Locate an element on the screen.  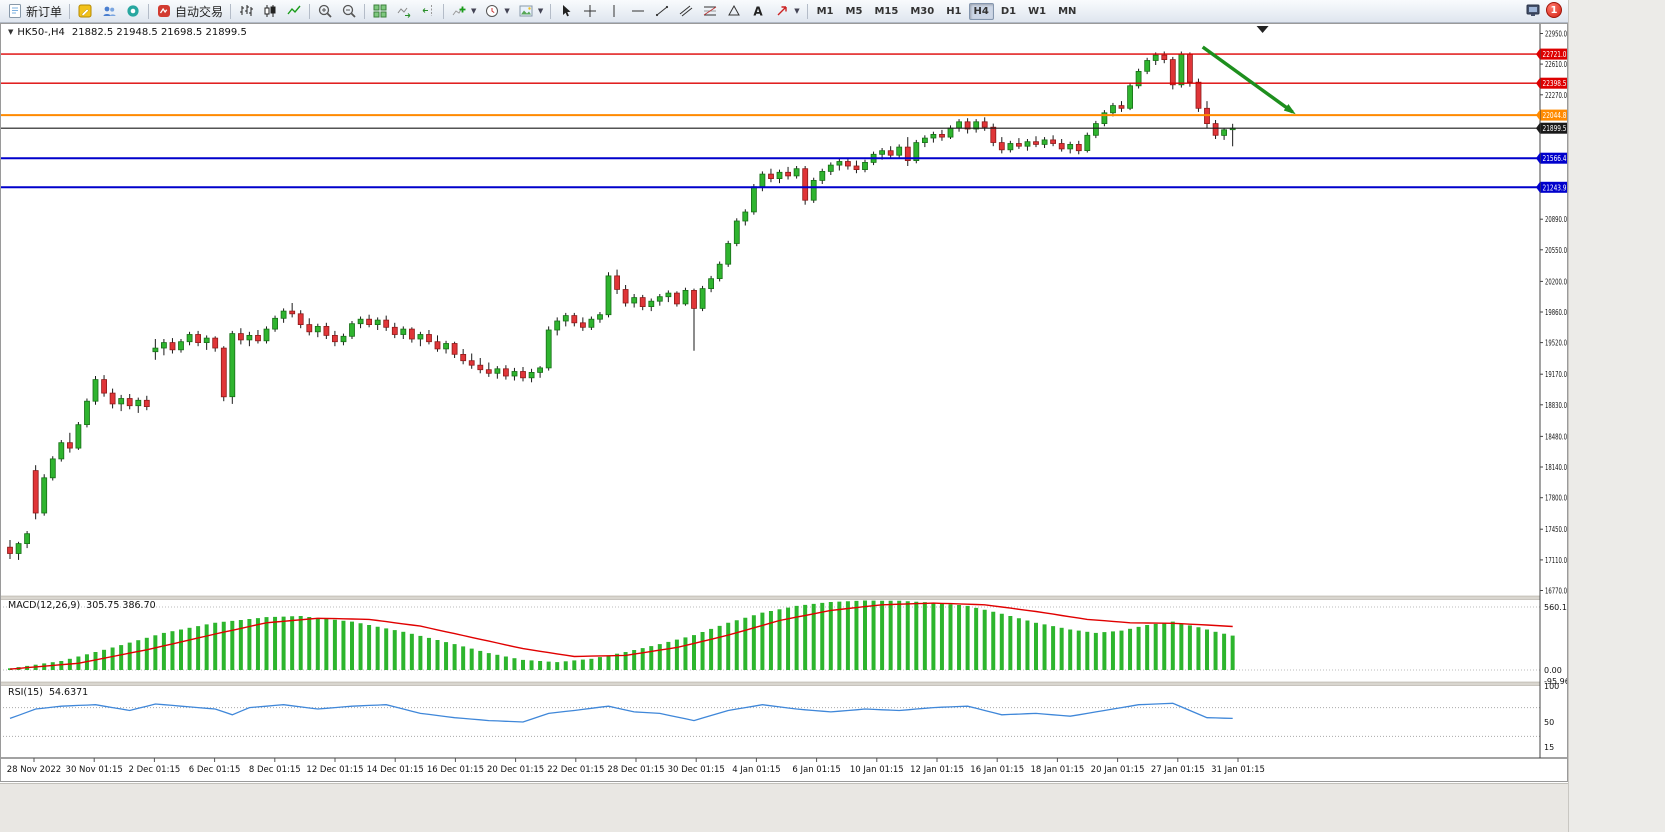
notification-badge: 1 is located at coordinates (1554, 10).